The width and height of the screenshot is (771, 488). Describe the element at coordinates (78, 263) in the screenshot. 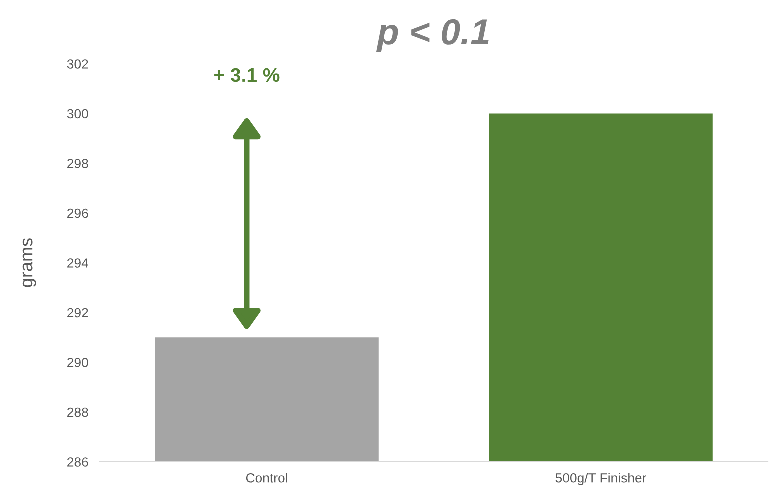

I see `y-tick-label: 294` at that location.